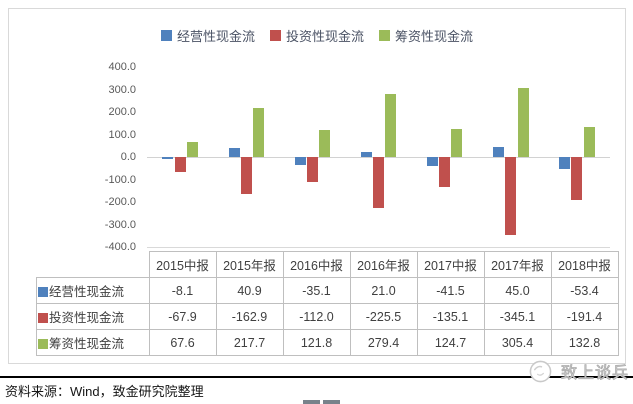  I want to click on table-cell: 67.6, so click(182, 342).